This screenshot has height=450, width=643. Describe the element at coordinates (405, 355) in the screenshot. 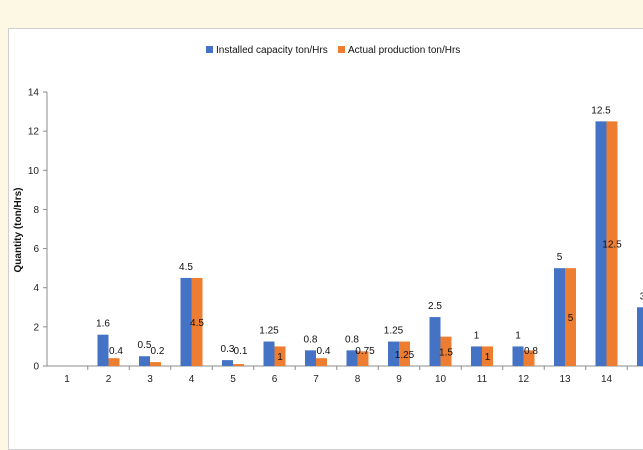

I see `data-label-actual: 1.25` at that location.